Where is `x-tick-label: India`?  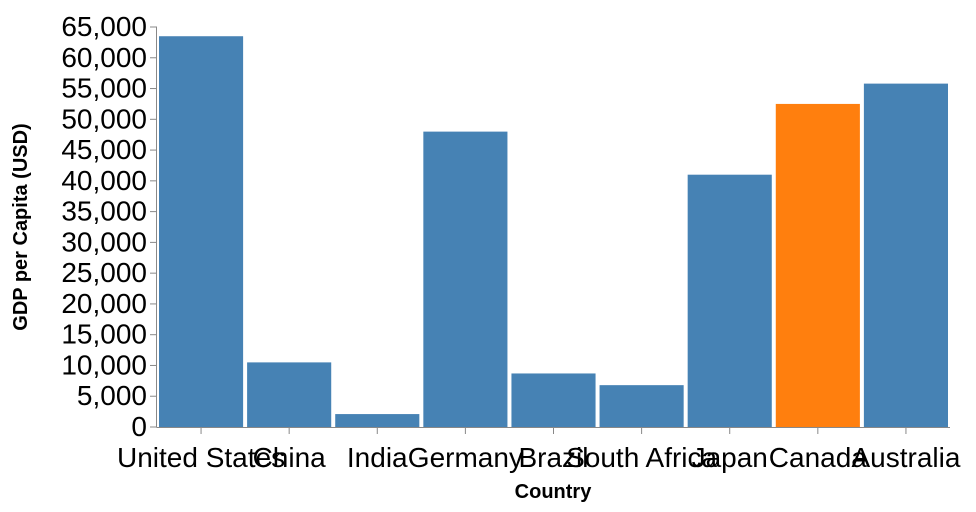
x-tick-label: India is located at coordinates (377, 457).